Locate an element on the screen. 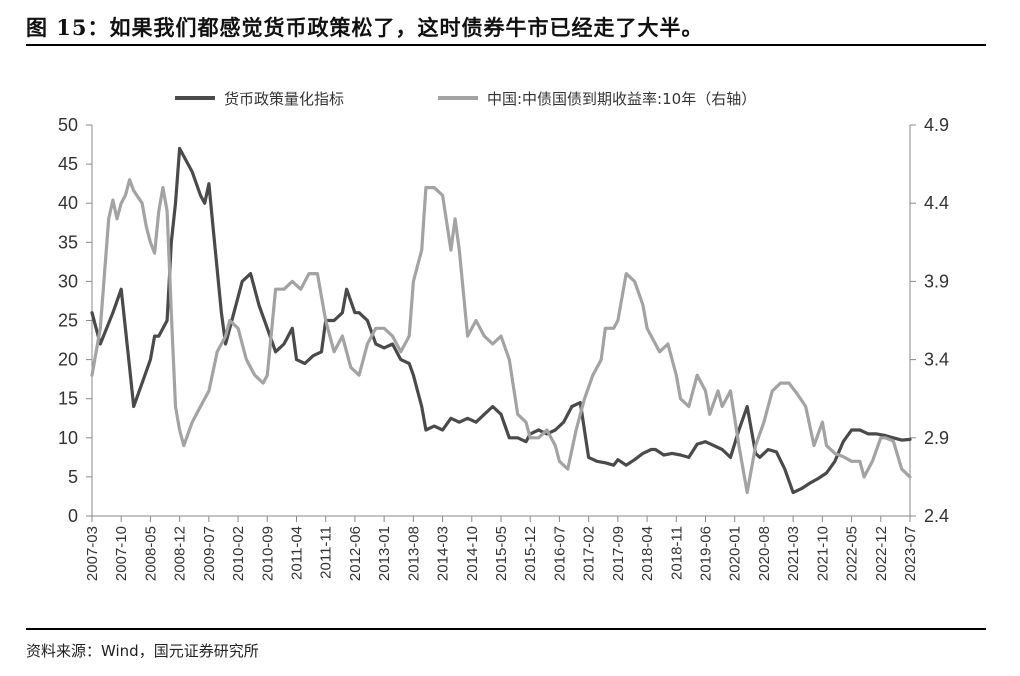  right-tick-label: 3.9 is located at coordinates (936, 281).